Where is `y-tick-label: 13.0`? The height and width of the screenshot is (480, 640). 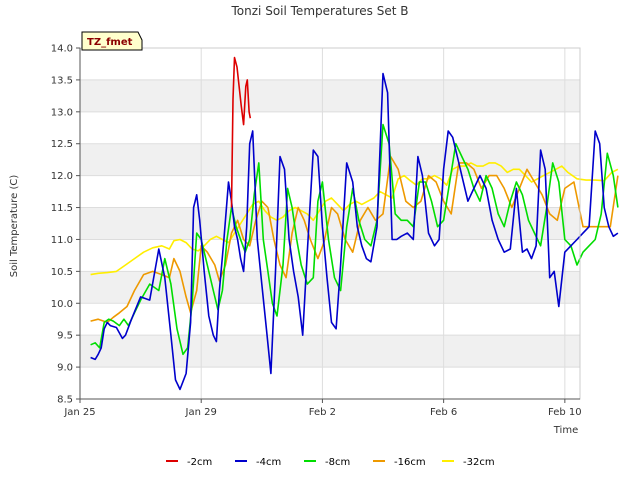
y-tick-label: 13.0 is located at coordinates (62, 112).